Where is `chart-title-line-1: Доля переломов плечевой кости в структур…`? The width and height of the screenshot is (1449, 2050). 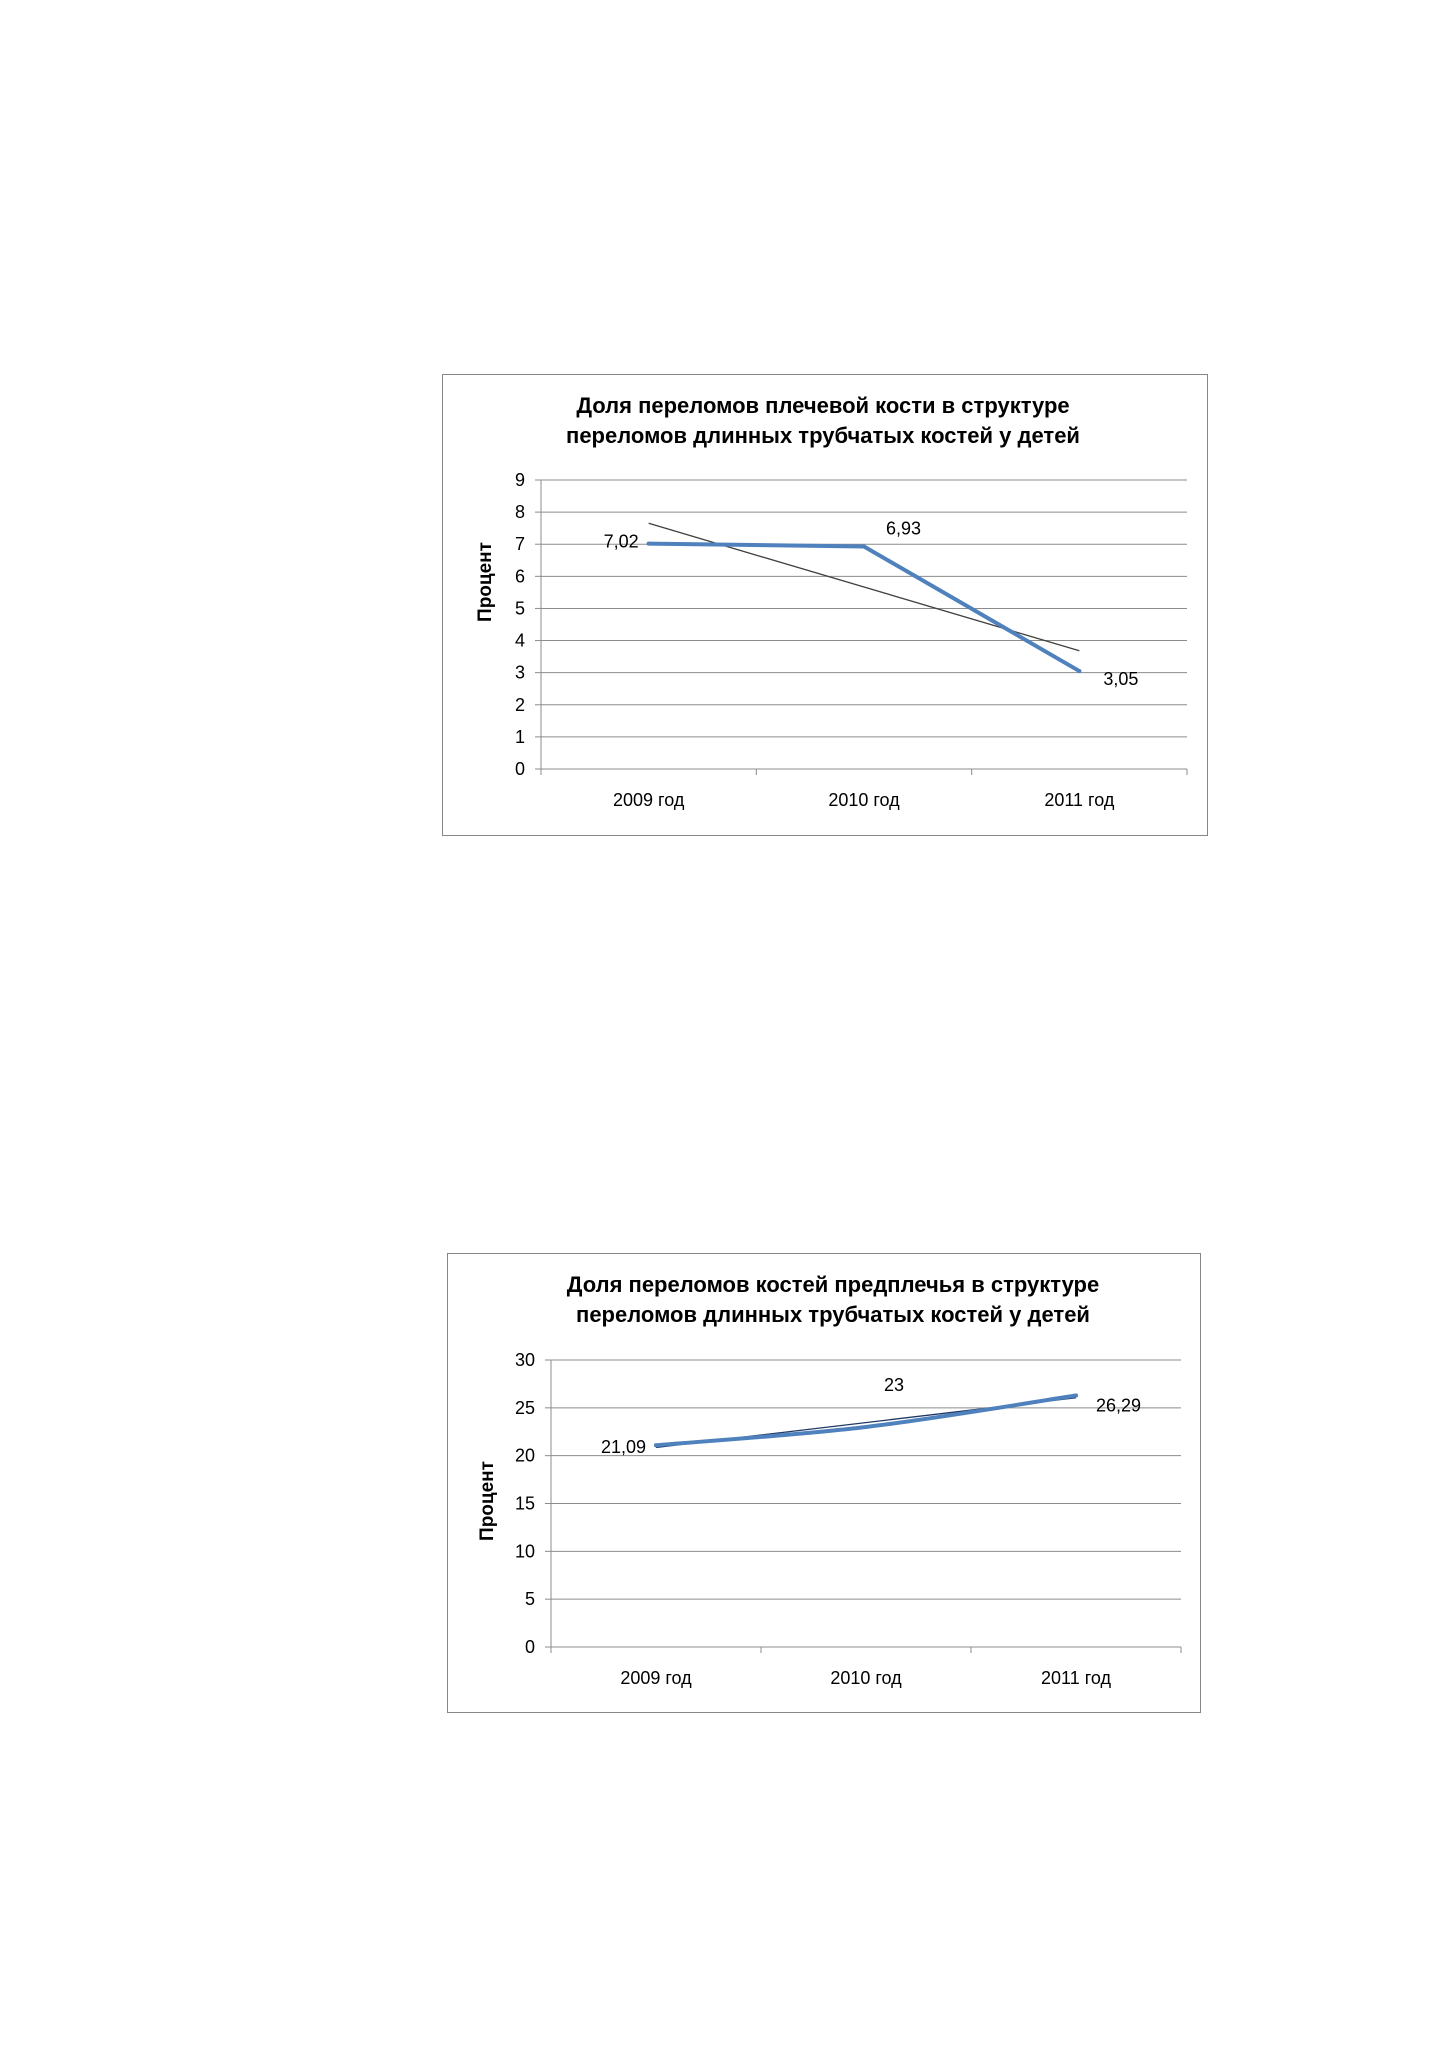 chart-title-line-1: Доля переломов плечевой кости в структур… is located at coordinates (822, 405).